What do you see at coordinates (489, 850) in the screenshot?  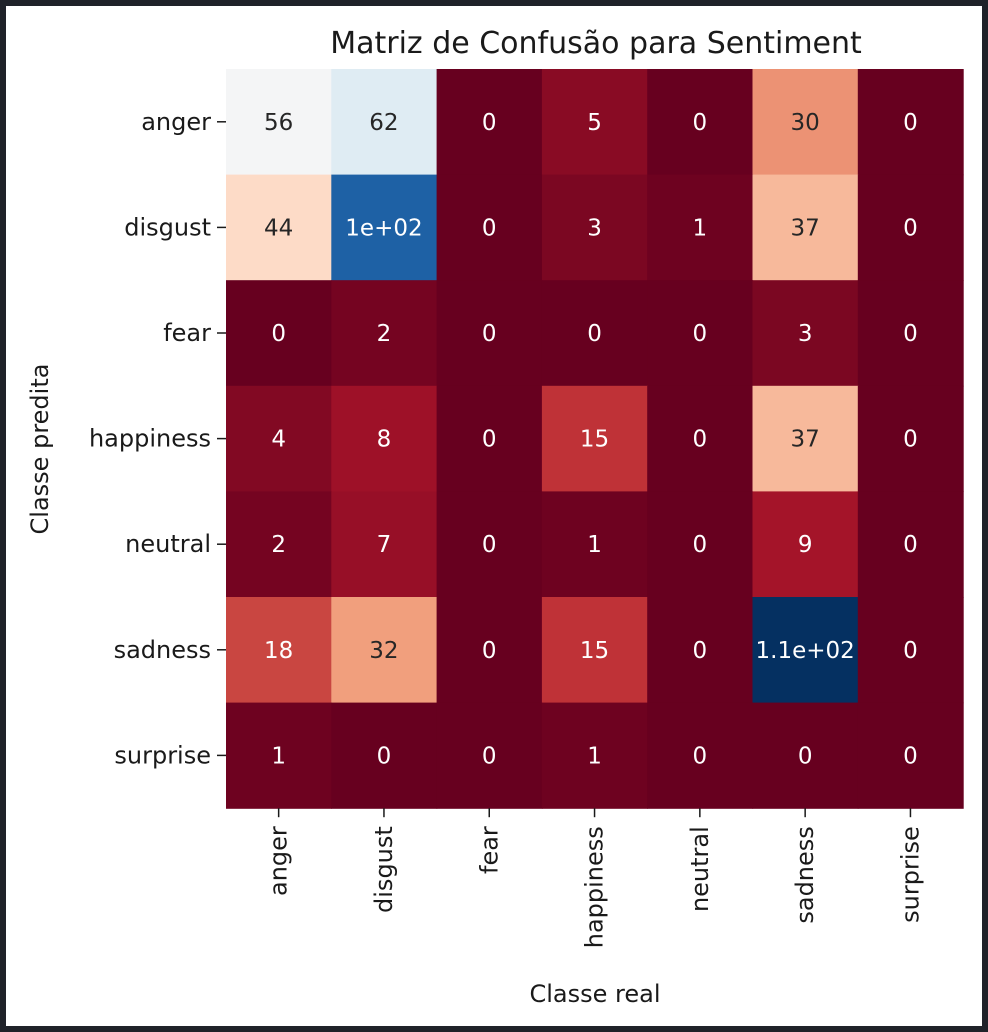 I see `x-tick-label: fear` at bounding box center [489, 850].